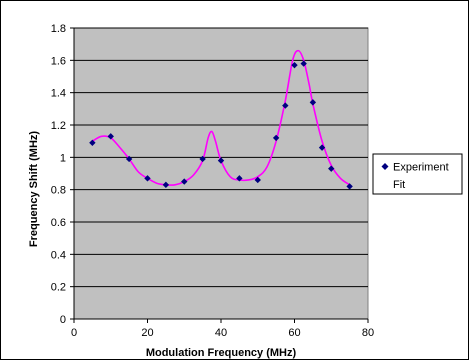 The image size is (469, 361). I want to click on legend: Experiment Fit, so click(417, 174).